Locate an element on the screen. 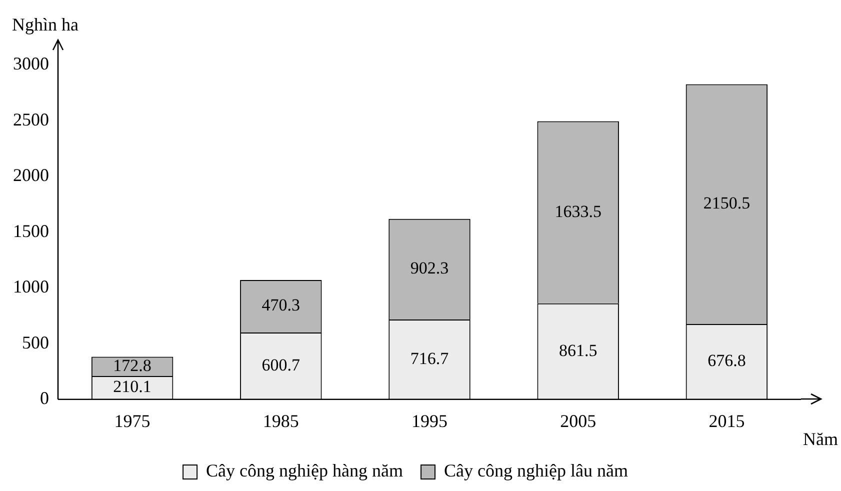 Image resolution: width=841 pixels, height=491 pixels. data-label: 676.8 is located at coordinates (727, 360).